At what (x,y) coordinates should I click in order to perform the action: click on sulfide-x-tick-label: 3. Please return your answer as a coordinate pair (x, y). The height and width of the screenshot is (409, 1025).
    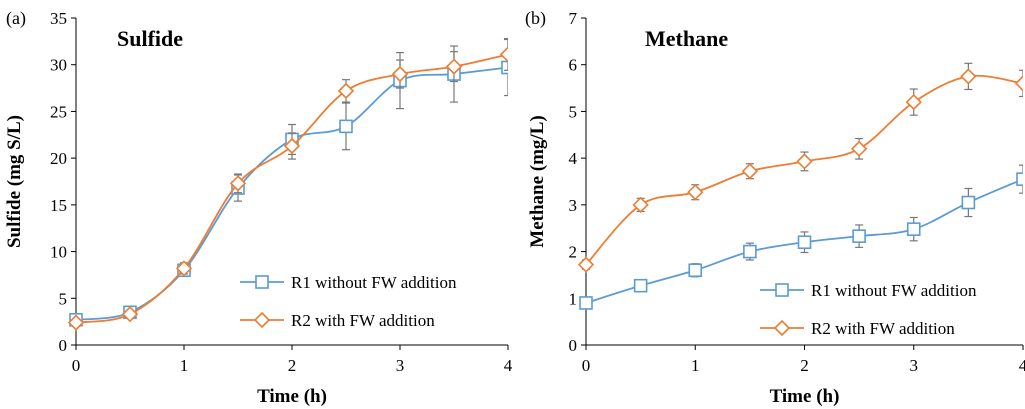
    Looking at the image, I should click on (400, 365).